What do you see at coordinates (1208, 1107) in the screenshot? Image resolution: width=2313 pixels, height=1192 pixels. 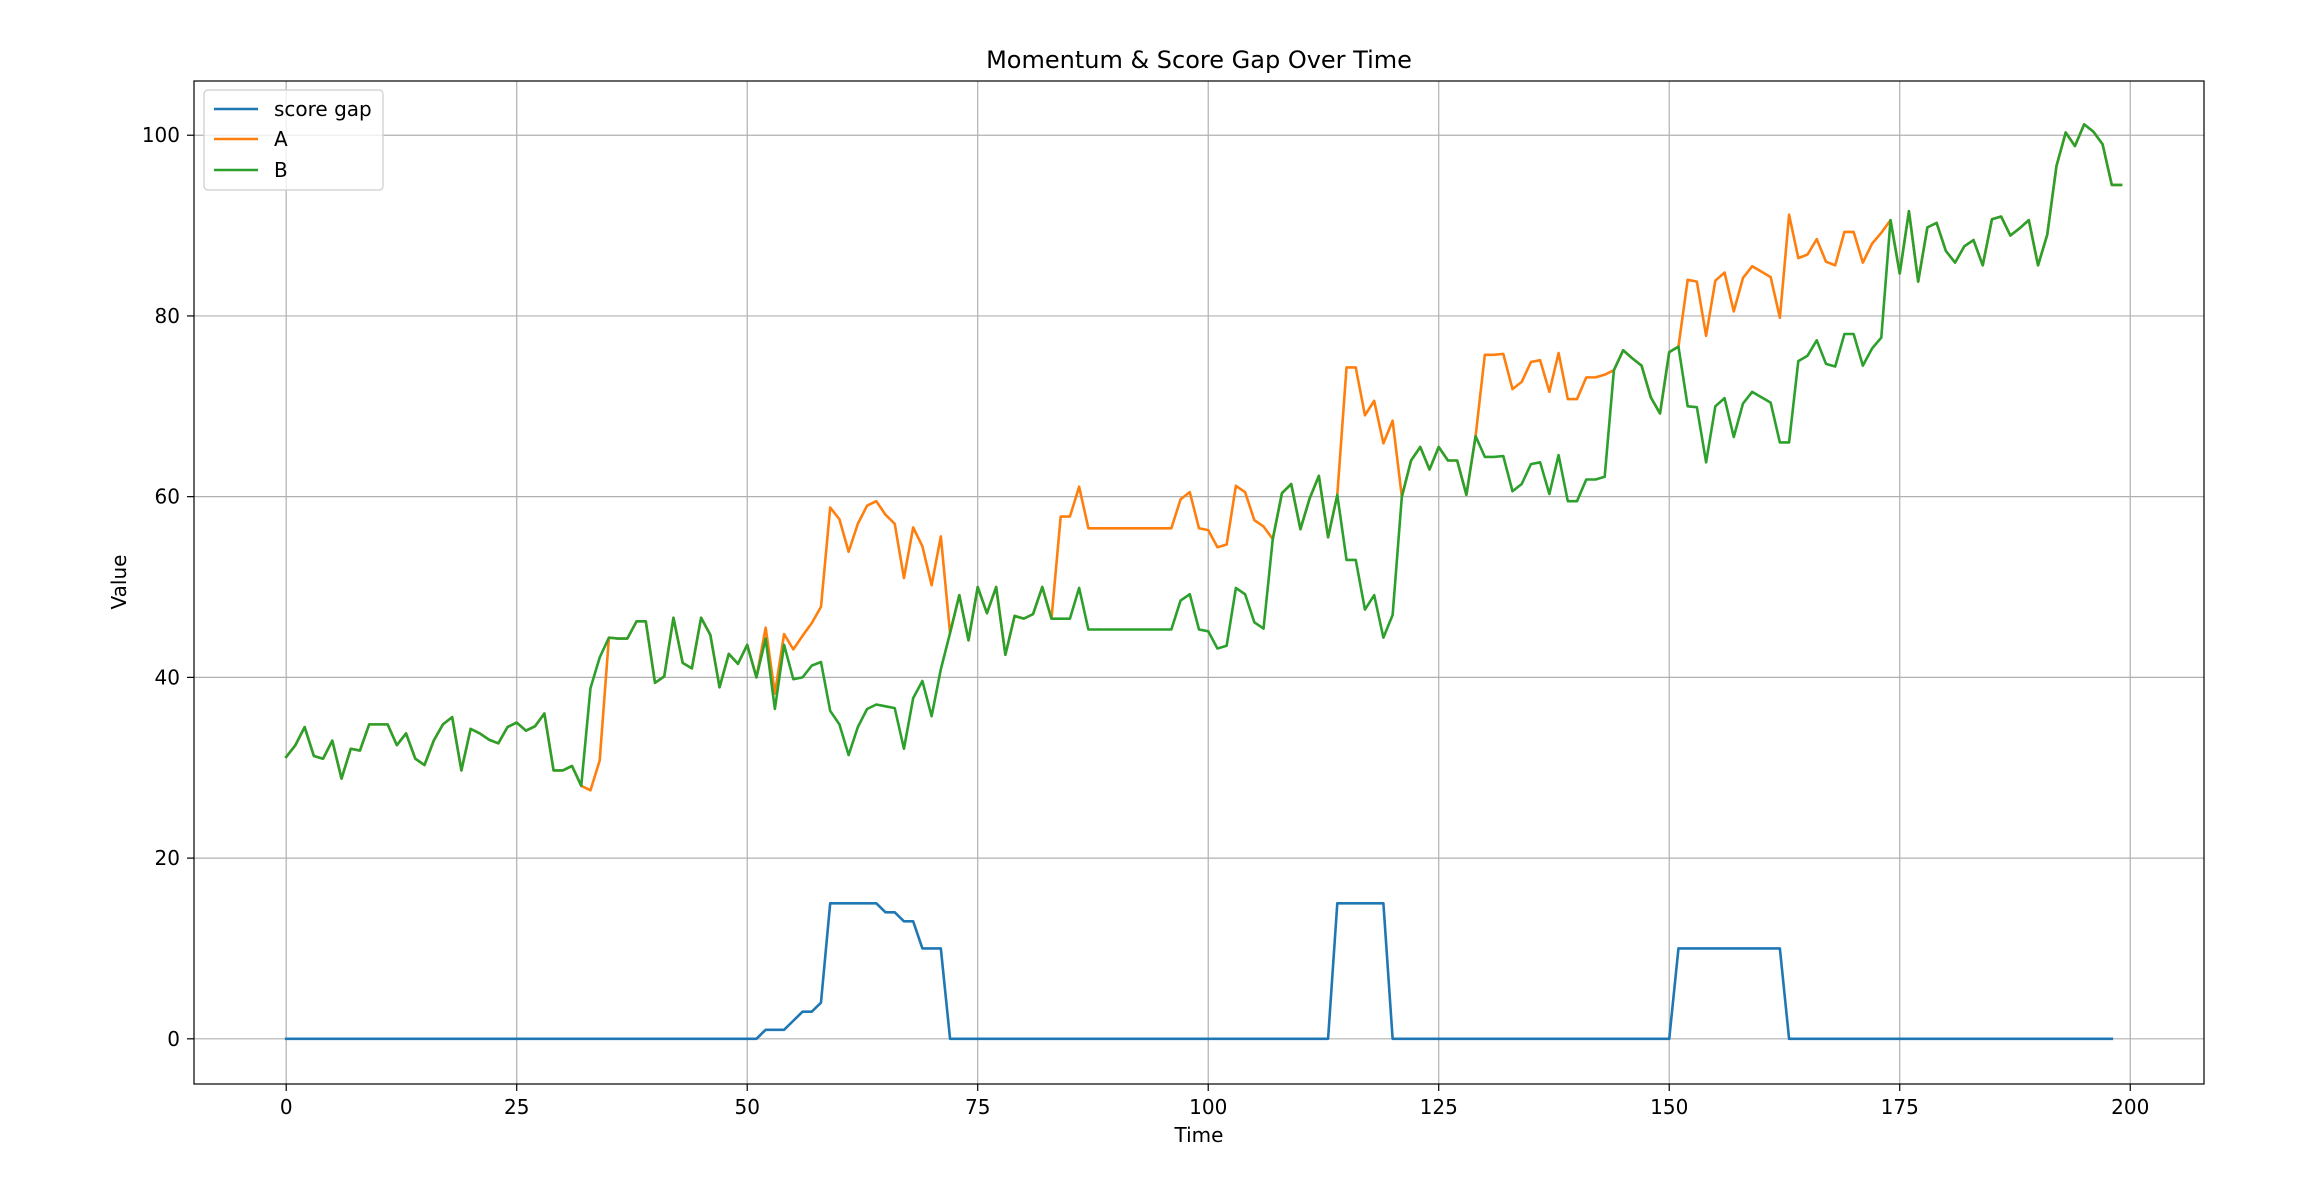 I see `x-tick-label: 100` at bounding box center [1208, 1107].